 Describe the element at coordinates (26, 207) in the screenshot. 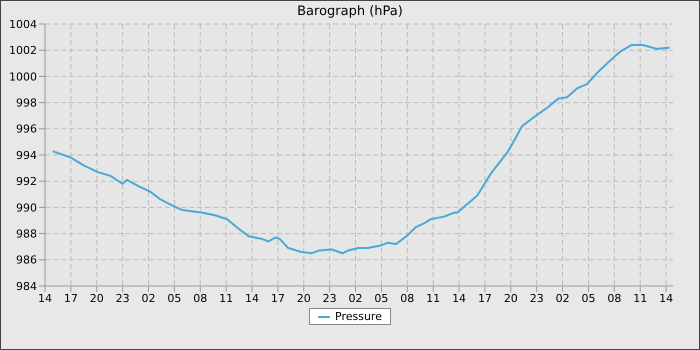

I see `y-tick-label: 990` at that location.